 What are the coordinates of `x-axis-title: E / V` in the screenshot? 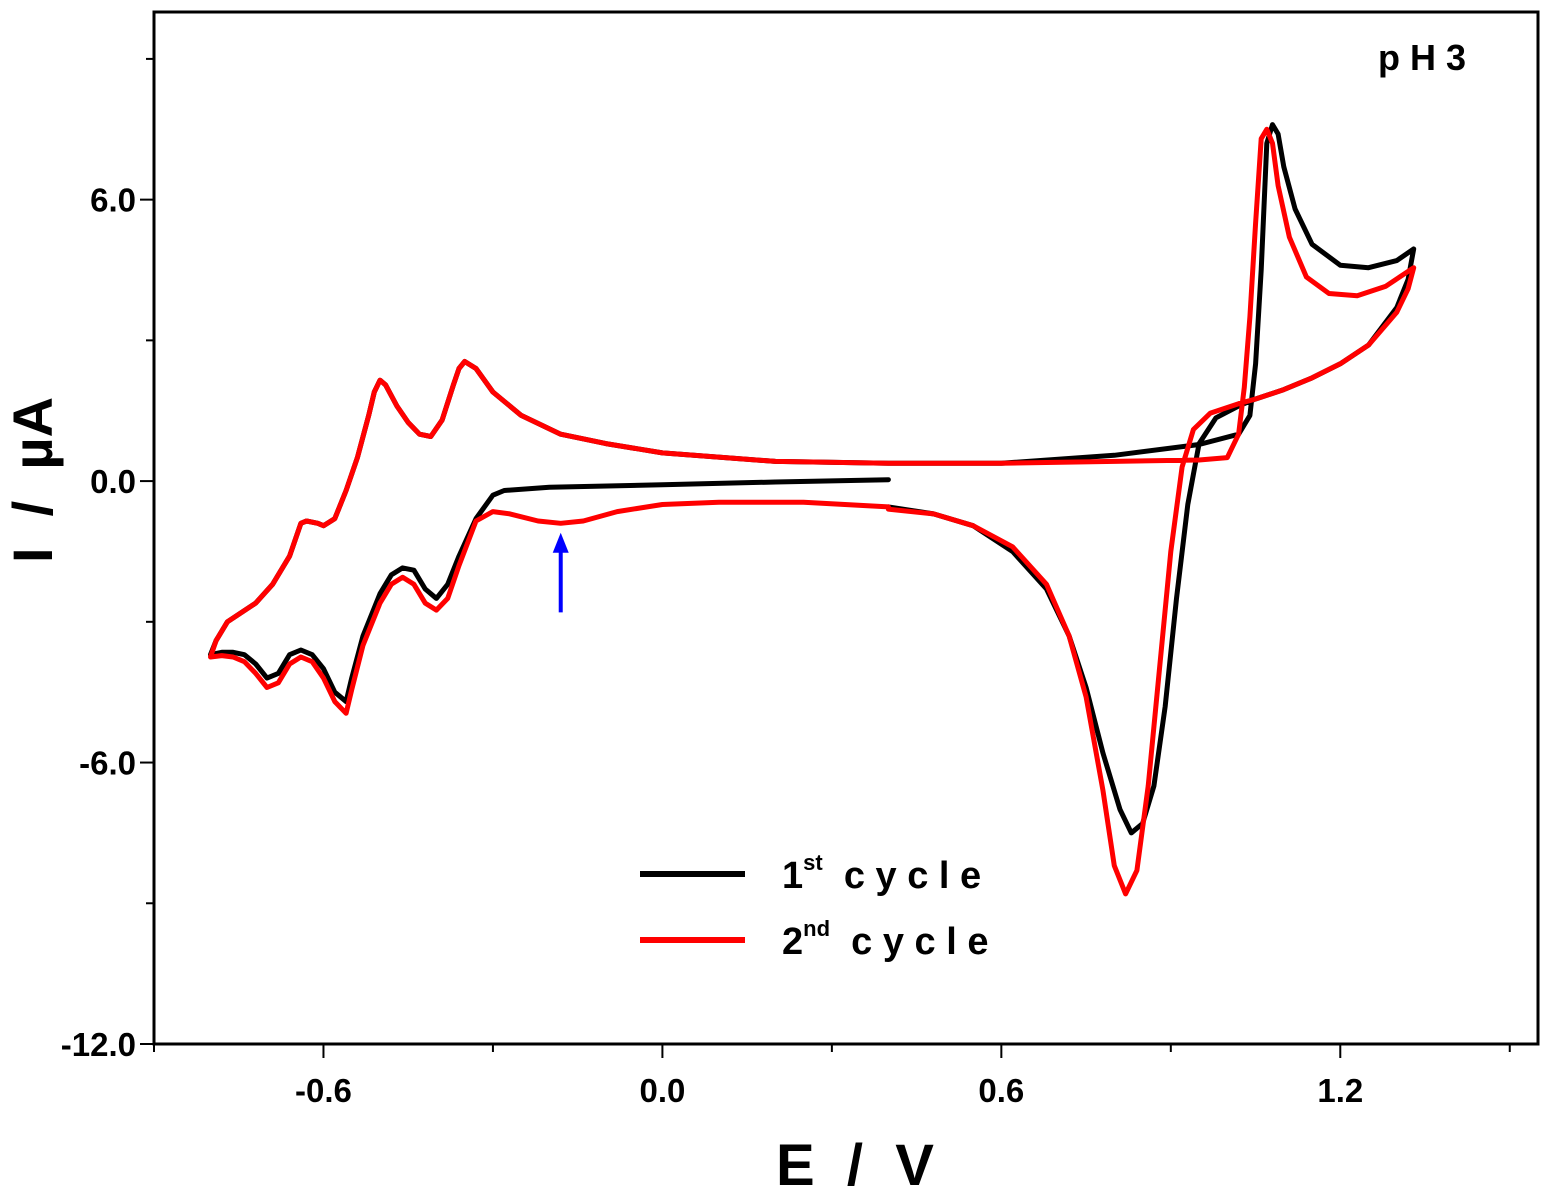 It's located at (855, 1165).